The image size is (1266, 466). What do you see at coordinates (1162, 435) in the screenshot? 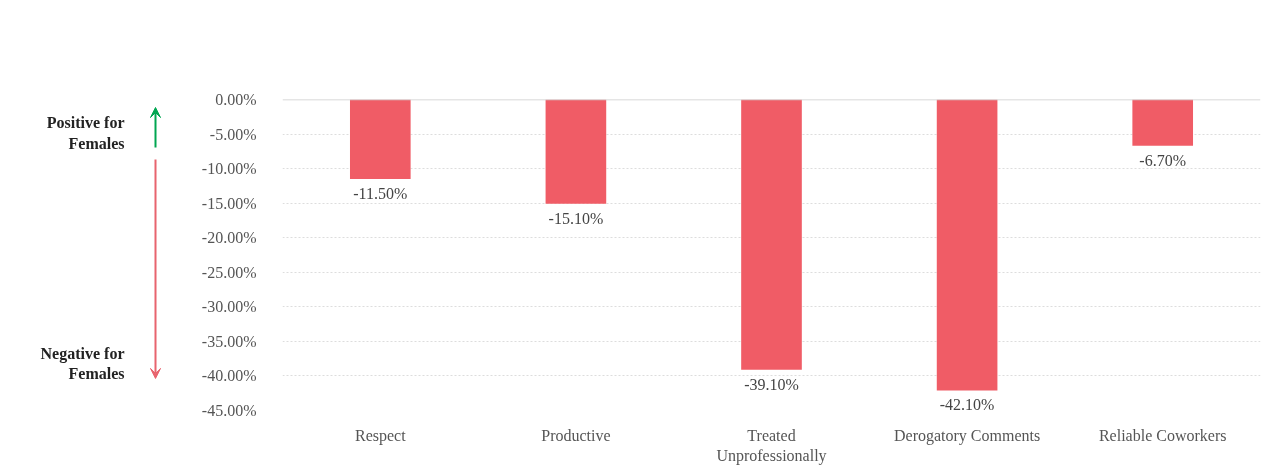
I see `x-tick-label: Reliable Coworkers` at bounding box center [1162, 435].